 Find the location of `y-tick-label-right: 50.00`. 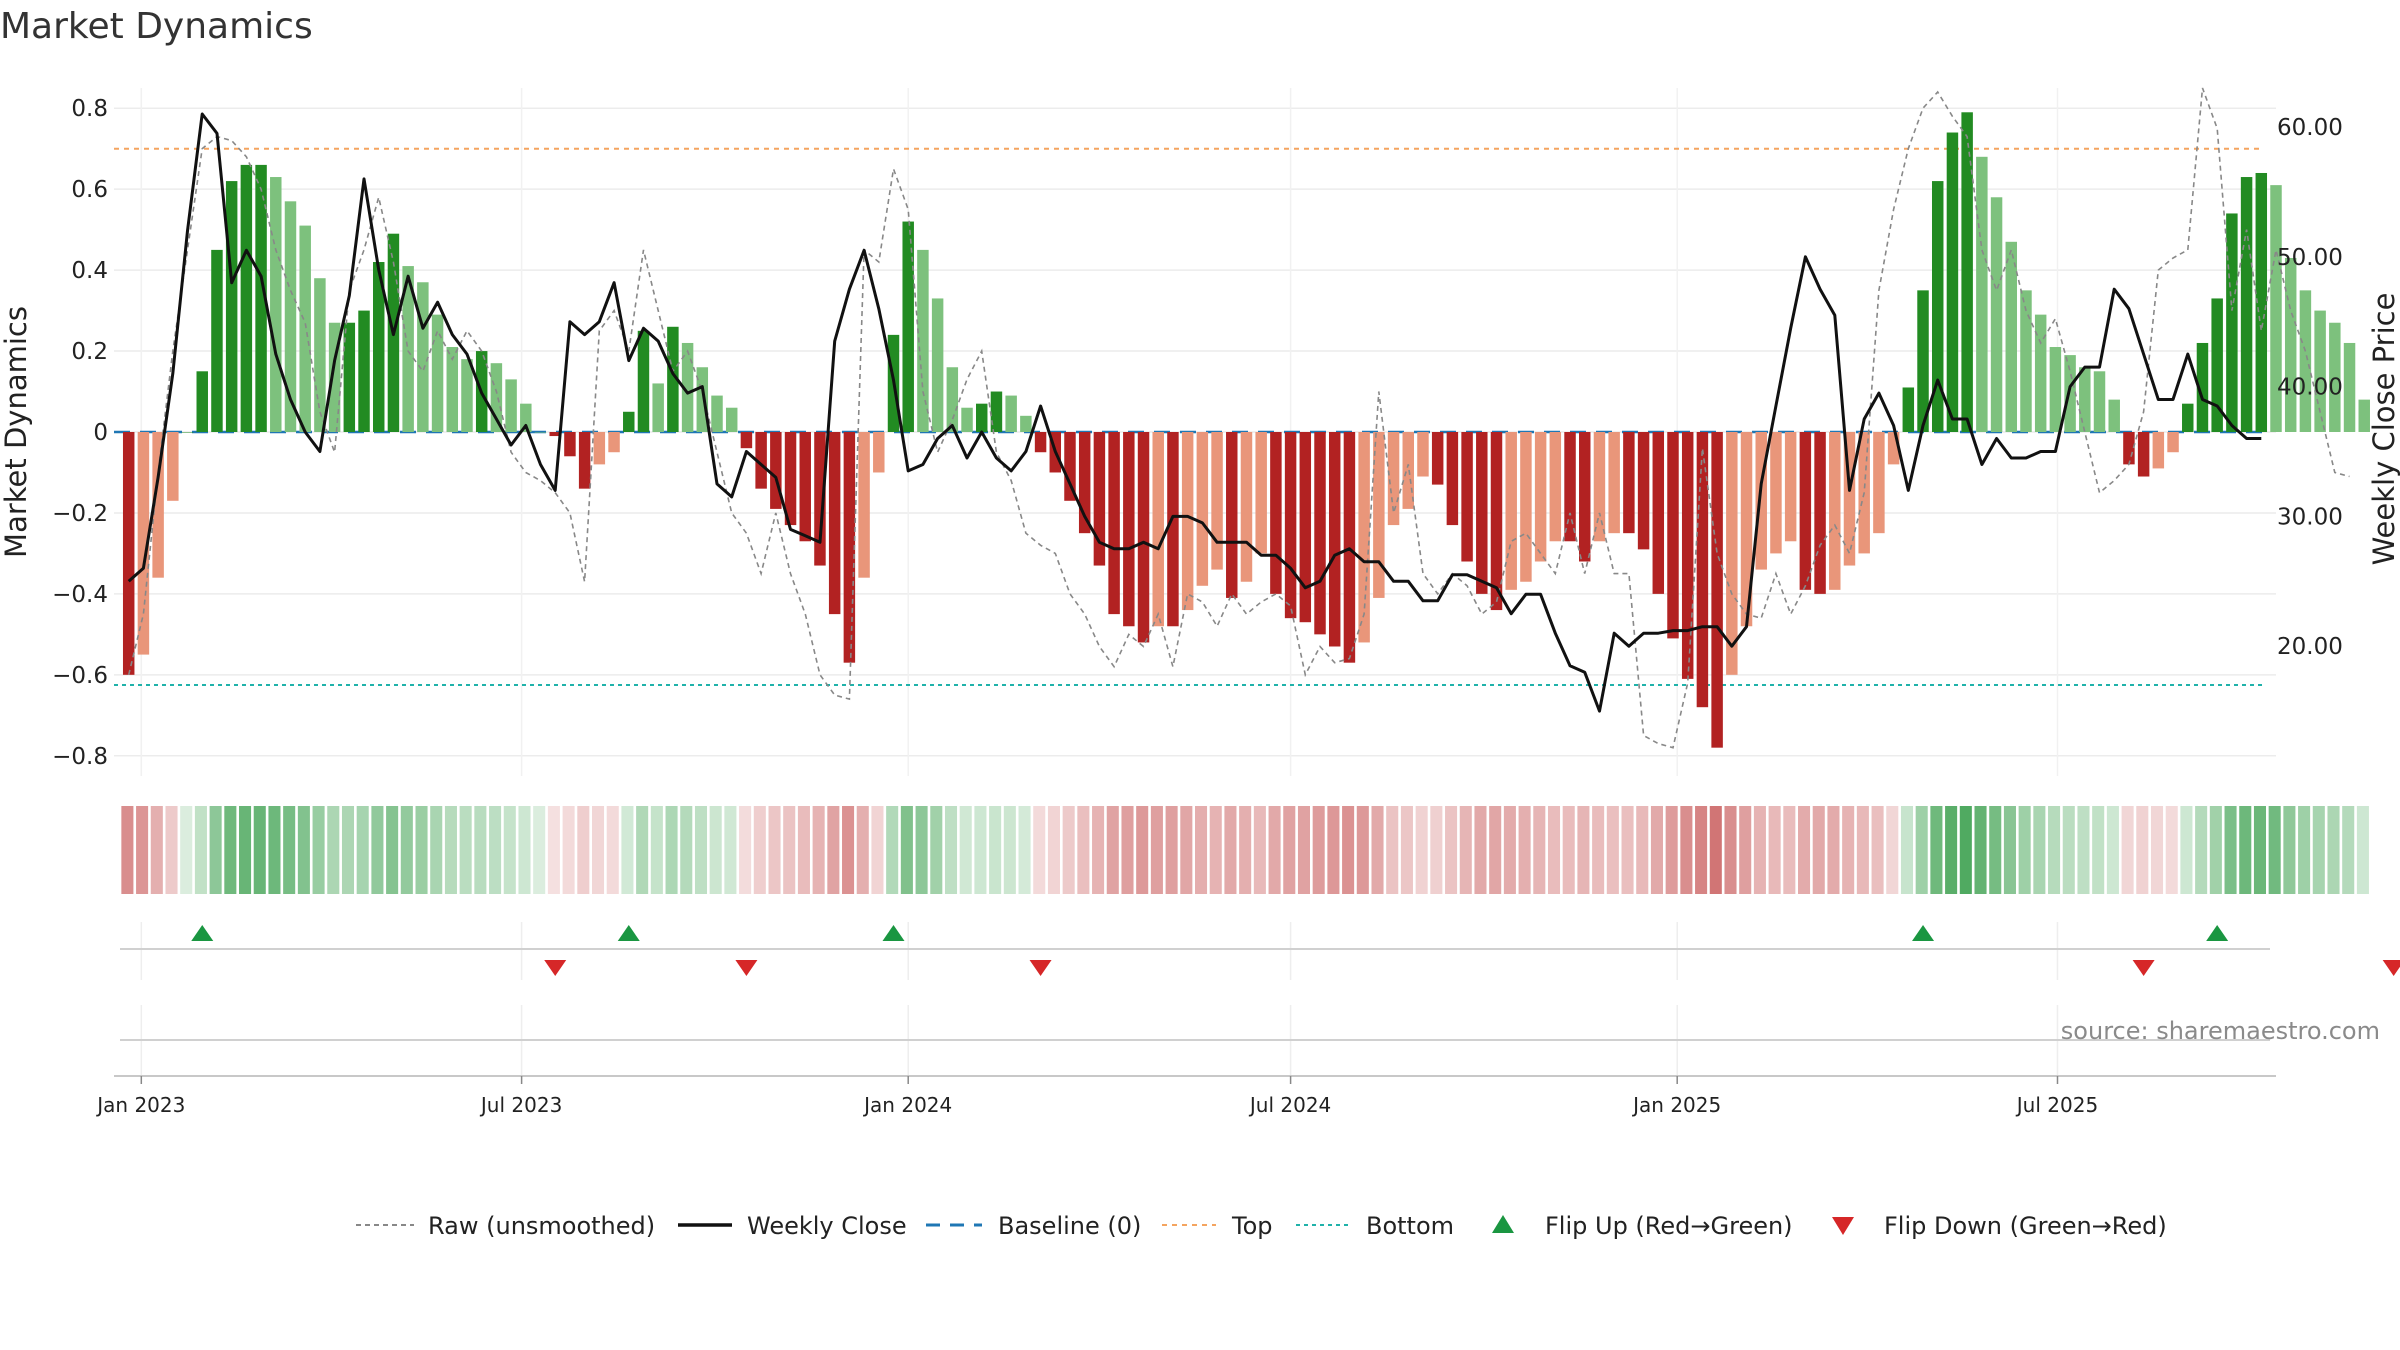

y-tick-label-right: 50.00 is located at coordinates (2310, 258).